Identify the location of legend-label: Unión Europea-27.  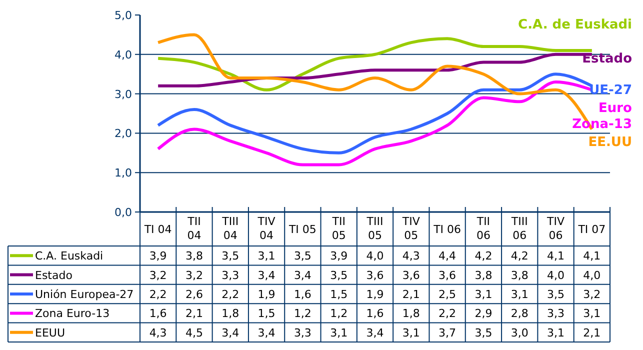
(84, 294).